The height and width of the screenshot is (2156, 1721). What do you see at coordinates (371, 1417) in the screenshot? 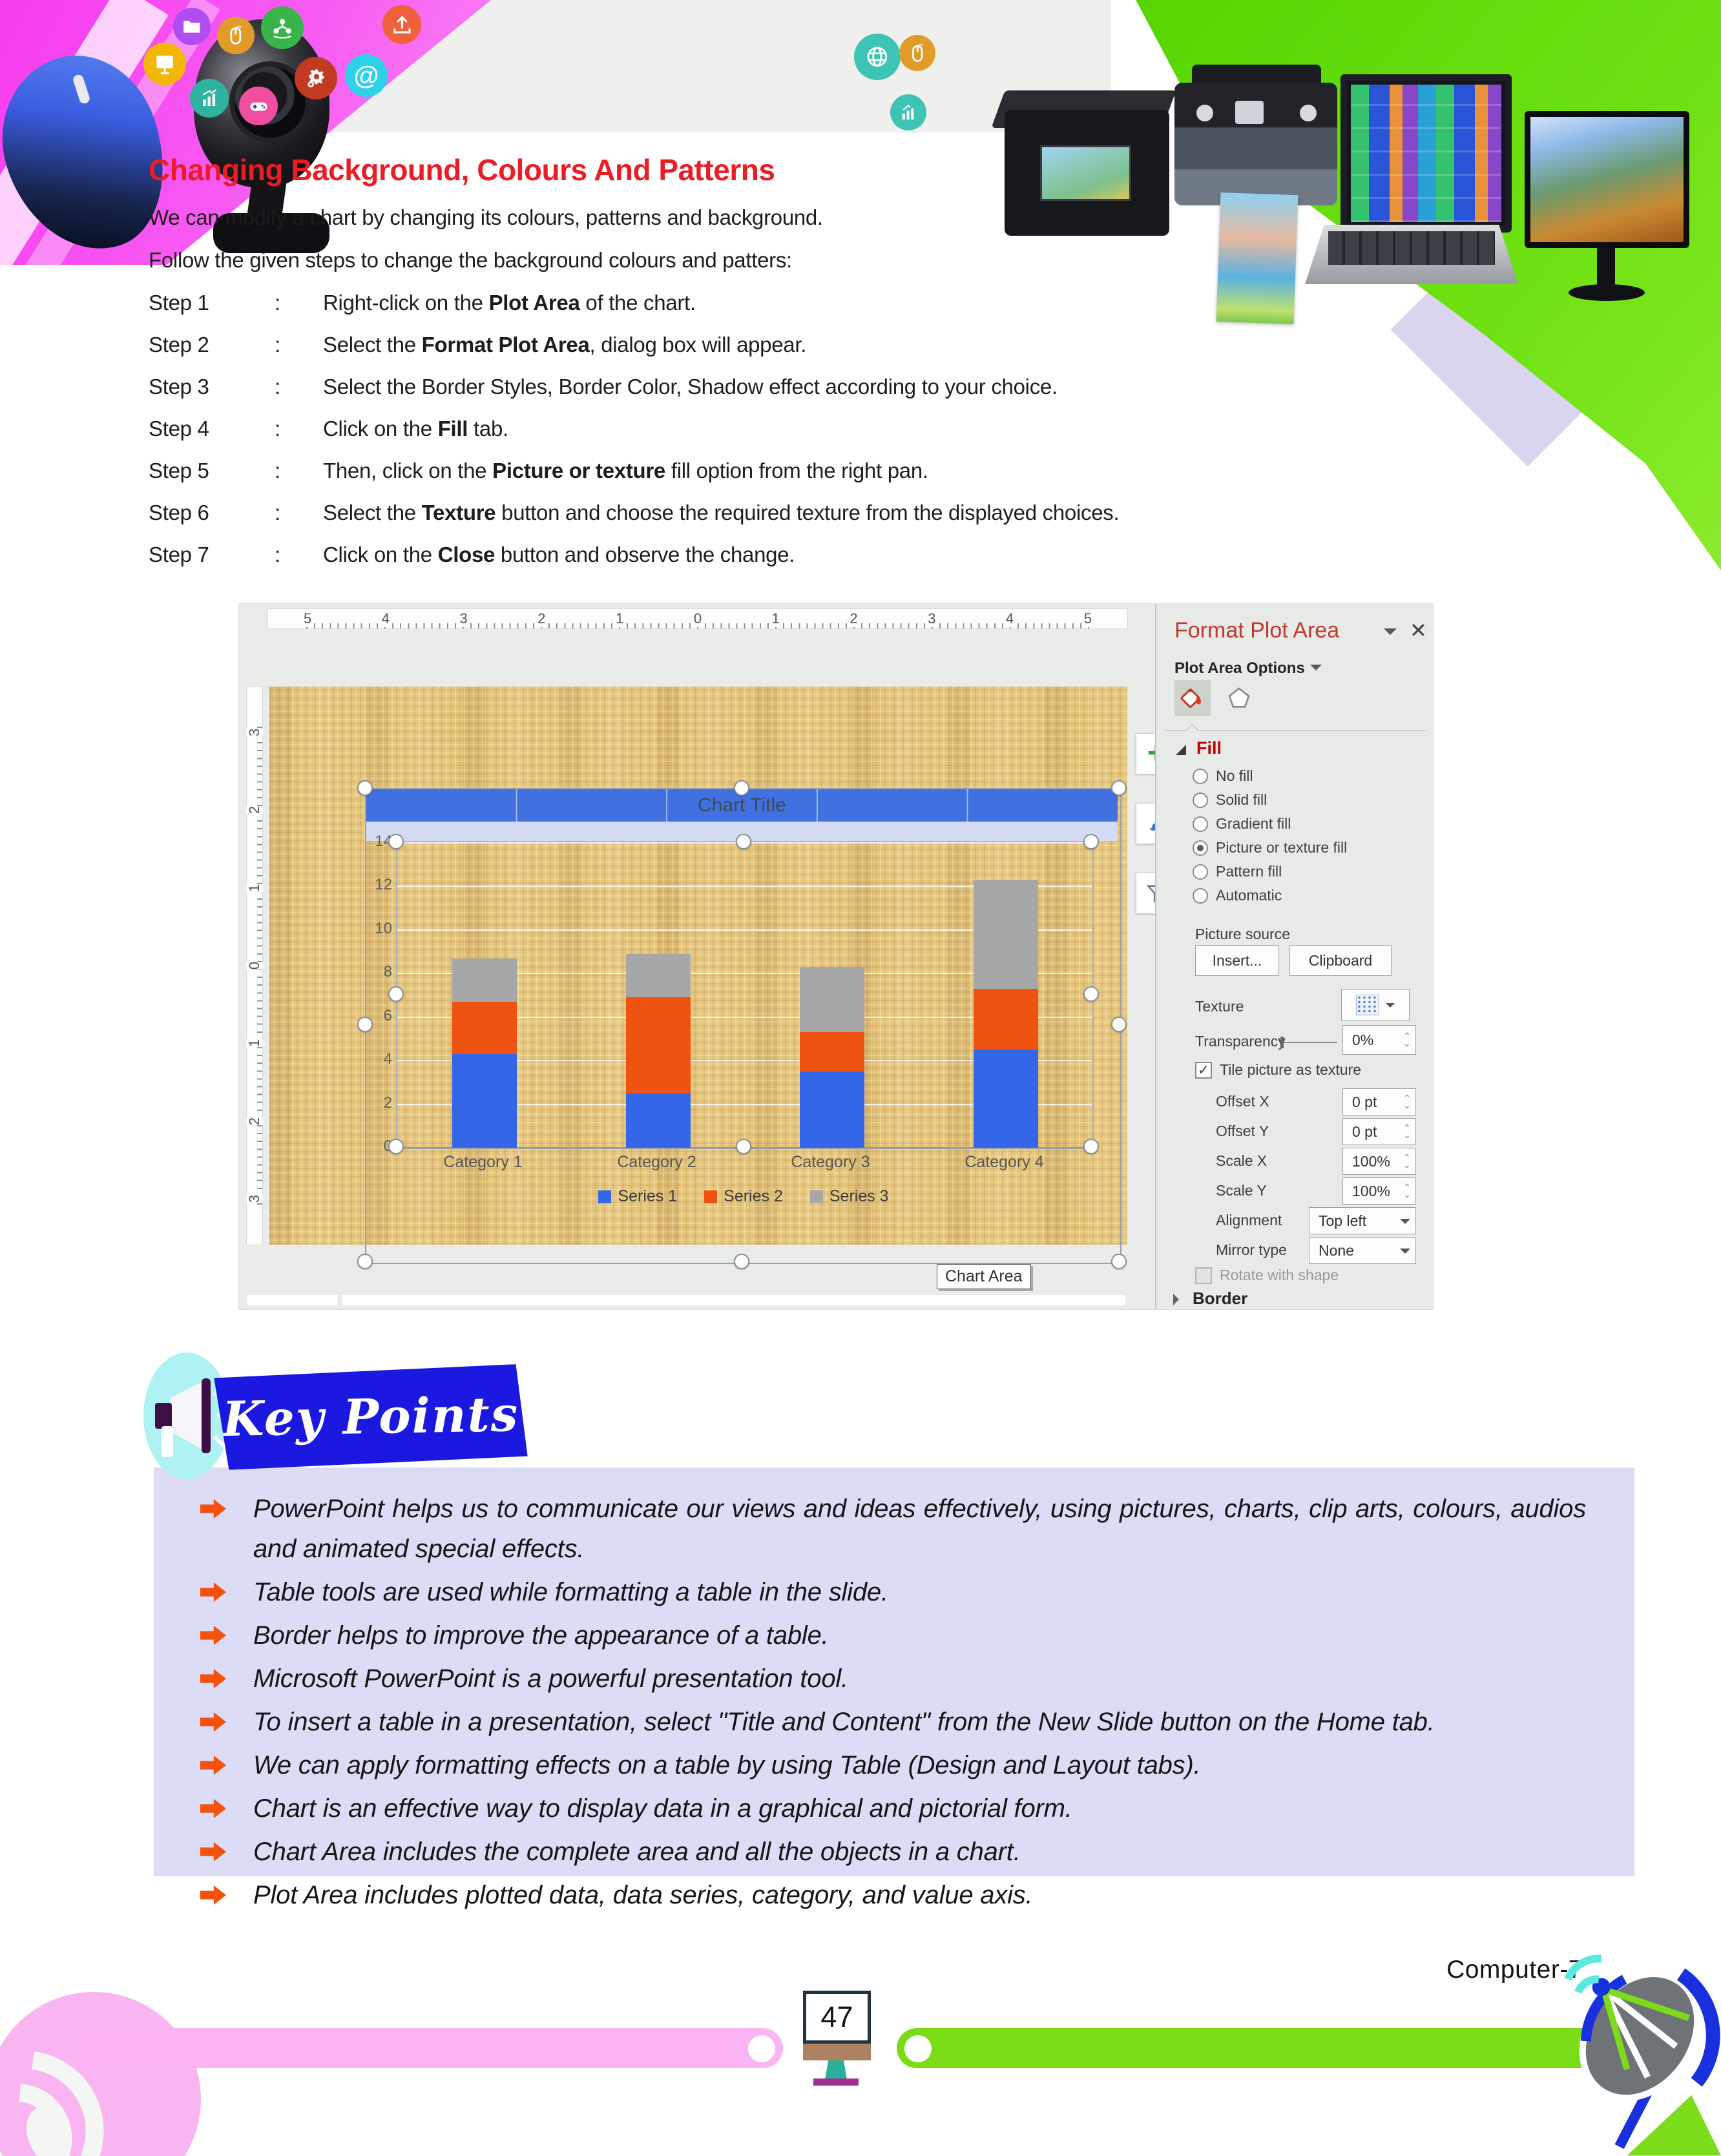
I see `key-points-heading: Key Points` at bounding box center [371, 1417].